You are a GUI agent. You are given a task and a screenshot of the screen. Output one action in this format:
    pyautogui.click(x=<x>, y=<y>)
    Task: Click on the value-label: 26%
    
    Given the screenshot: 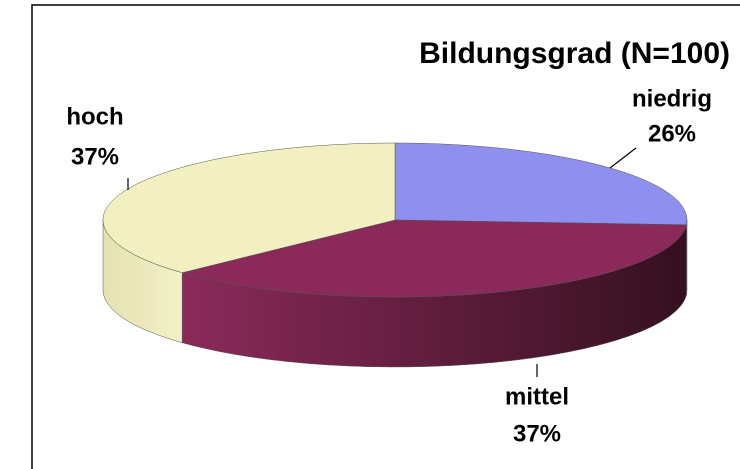 What is the action you would take?
    pyautogui.click(x=672, y=133)
    